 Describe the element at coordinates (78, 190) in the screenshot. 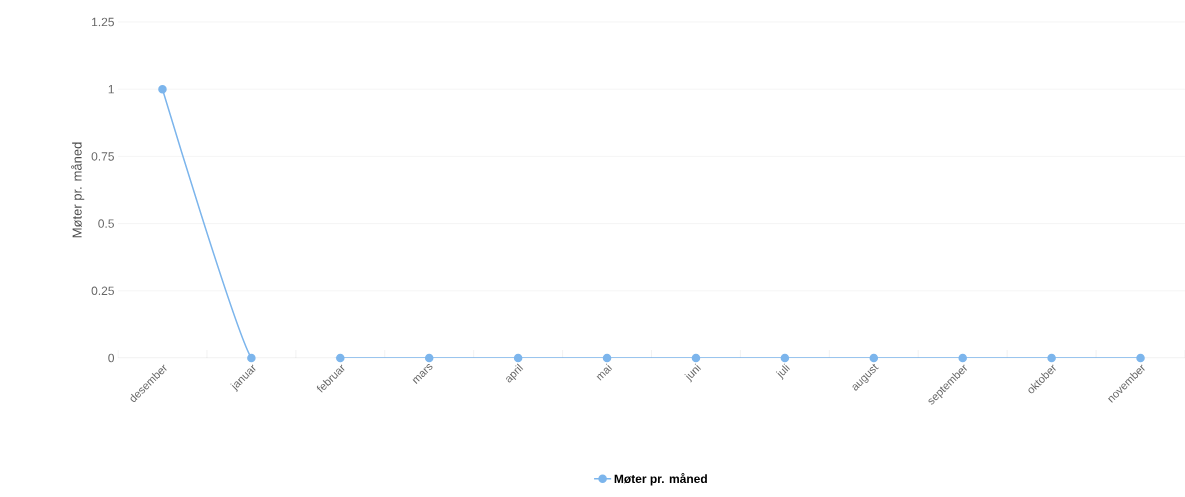

I see `y-axis-title: Møter pr. måned` at that location.